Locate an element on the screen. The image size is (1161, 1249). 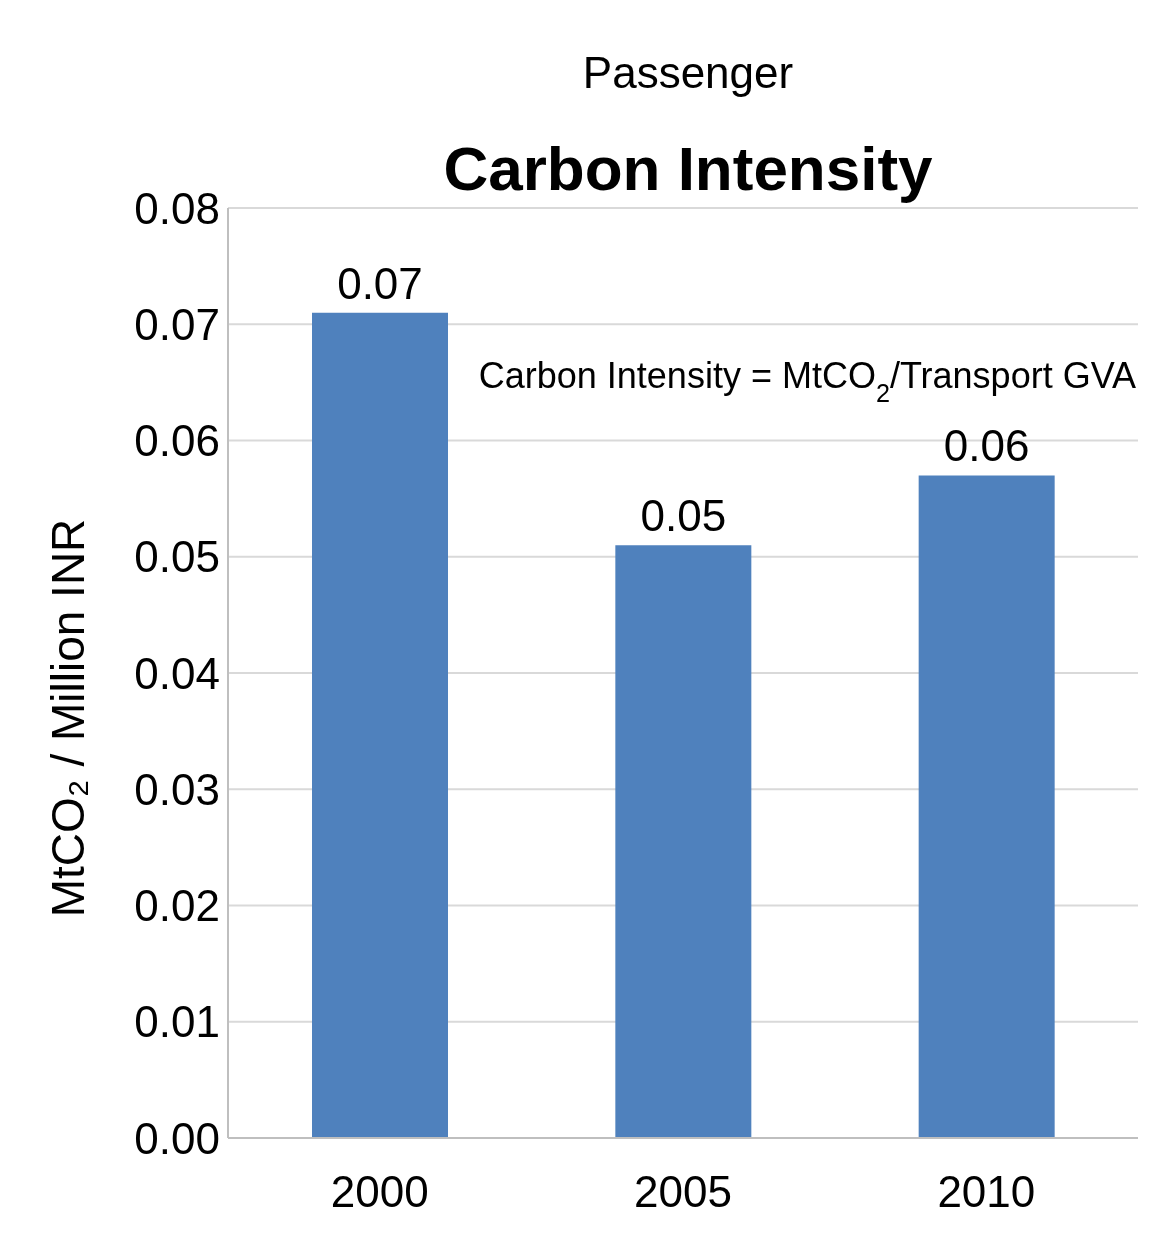
x-tick-label: 2005 is located at coordinates (683, 1192).